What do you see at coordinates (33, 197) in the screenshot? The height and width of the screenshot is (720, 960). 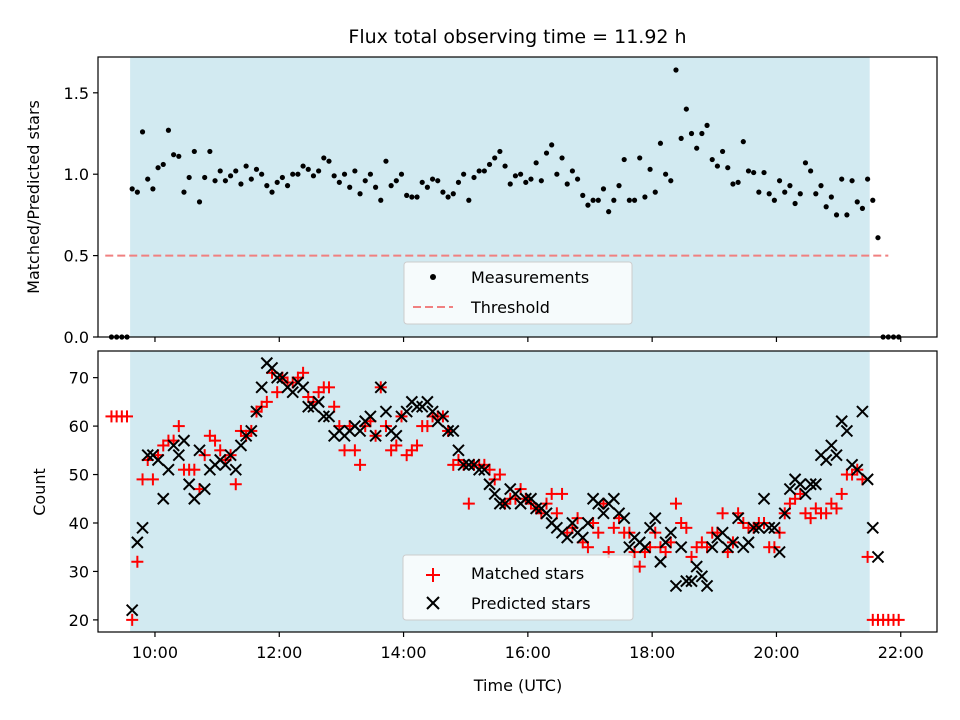 I see `top-ylabel: Matched/Predicted stars` at bounding box center [33, 197].